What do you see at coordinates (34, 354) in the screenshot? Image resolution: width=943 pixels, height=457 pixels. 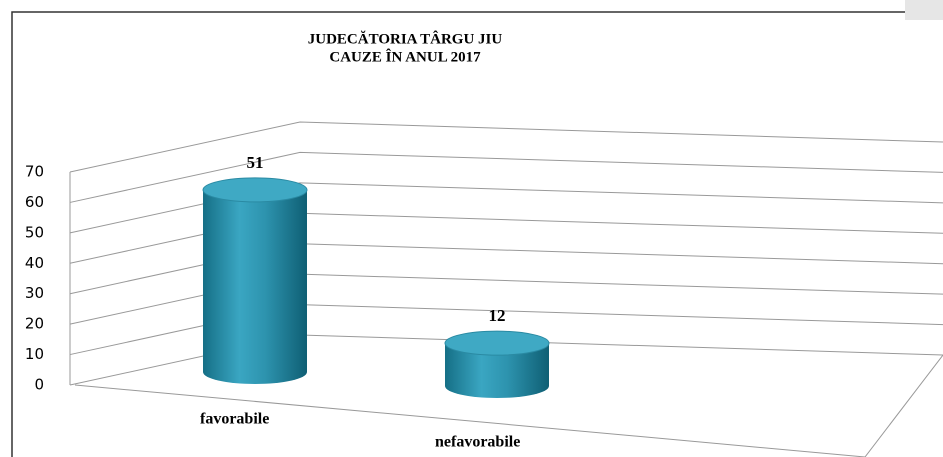 I see `y-tick-label: 10` at bounding box center [34, 354].